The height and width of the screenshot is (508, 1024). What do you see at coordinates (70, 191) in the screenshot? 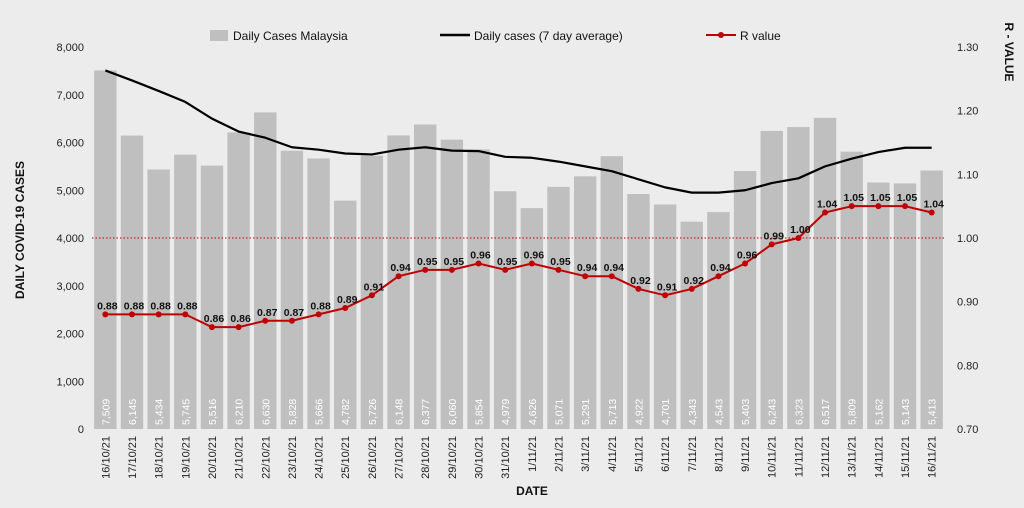
I see `y-tick-label: 5,000` at bounding box center [70, 191].